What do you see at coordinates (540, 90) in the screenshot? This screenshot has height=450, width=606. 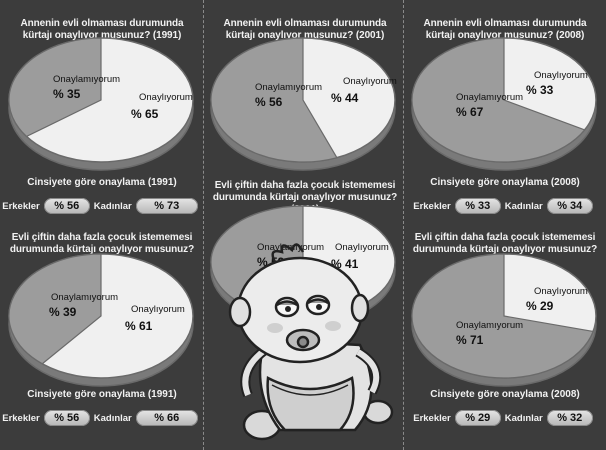 I see `slice-value-approve: % 33` at bounding box center [540, 90].